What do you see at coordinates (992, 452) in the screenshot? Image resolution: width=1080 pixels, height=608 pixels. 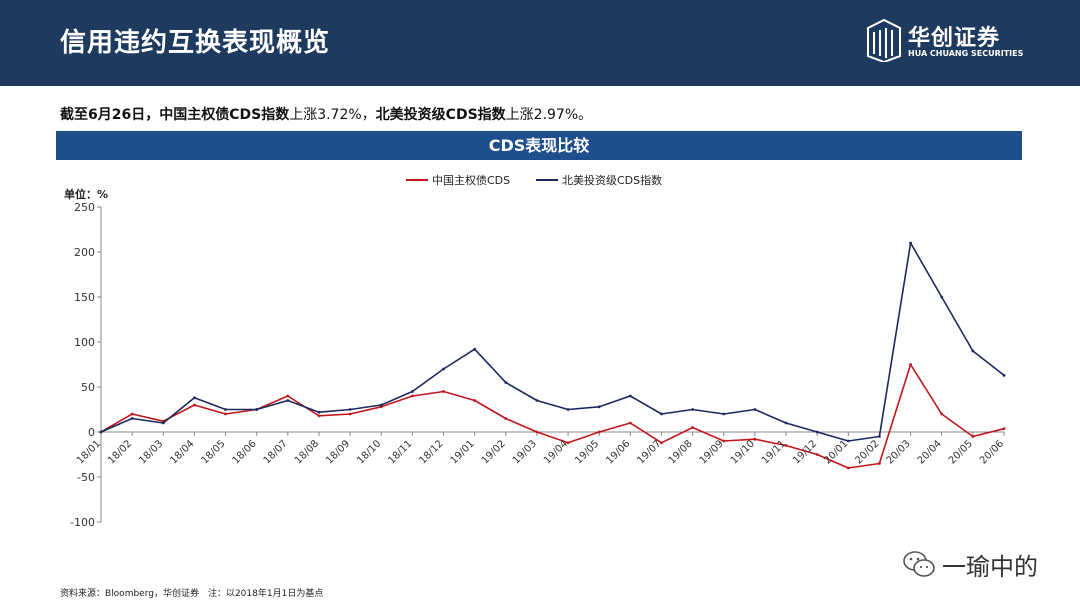 I see `x-tick-label: 20/06` at bounding box center [992, 452].